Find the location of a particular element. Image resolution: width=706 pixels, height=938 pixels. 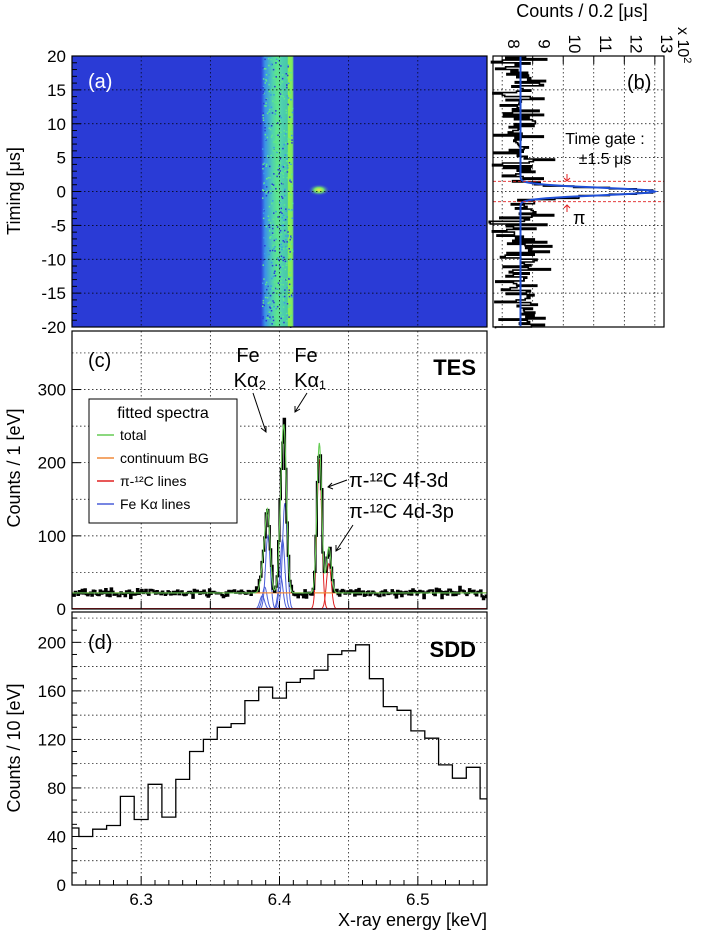

peak-annotations: Fe Kα₂ Fe Kα₁ π-¹²C 4f-3d π-¹²C 4d-3p is located at coordinates (344, 448).